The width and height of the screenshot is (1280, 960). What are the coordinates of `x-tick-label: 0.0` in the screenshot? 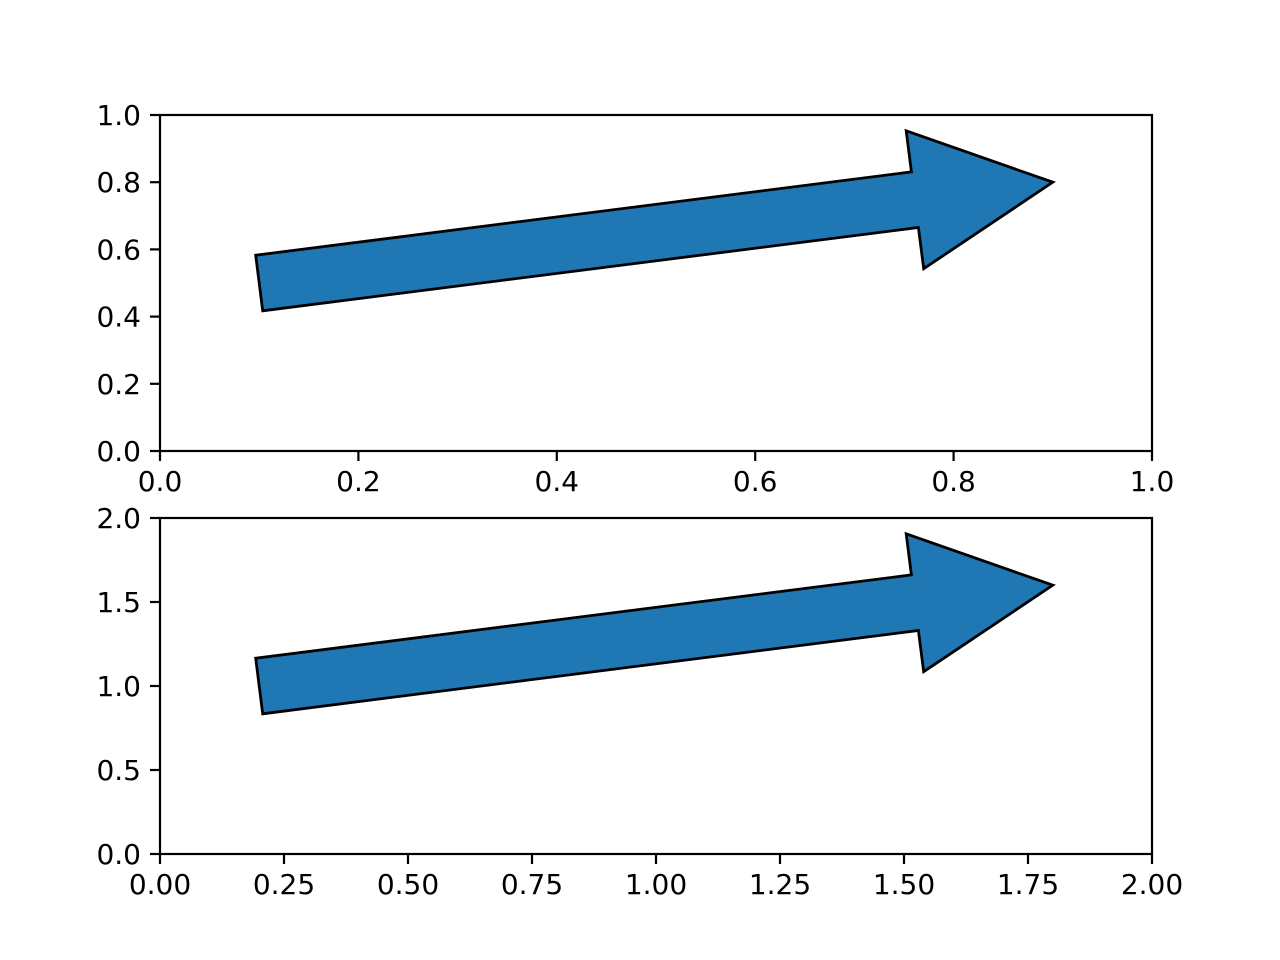 It's located at (160, 481).